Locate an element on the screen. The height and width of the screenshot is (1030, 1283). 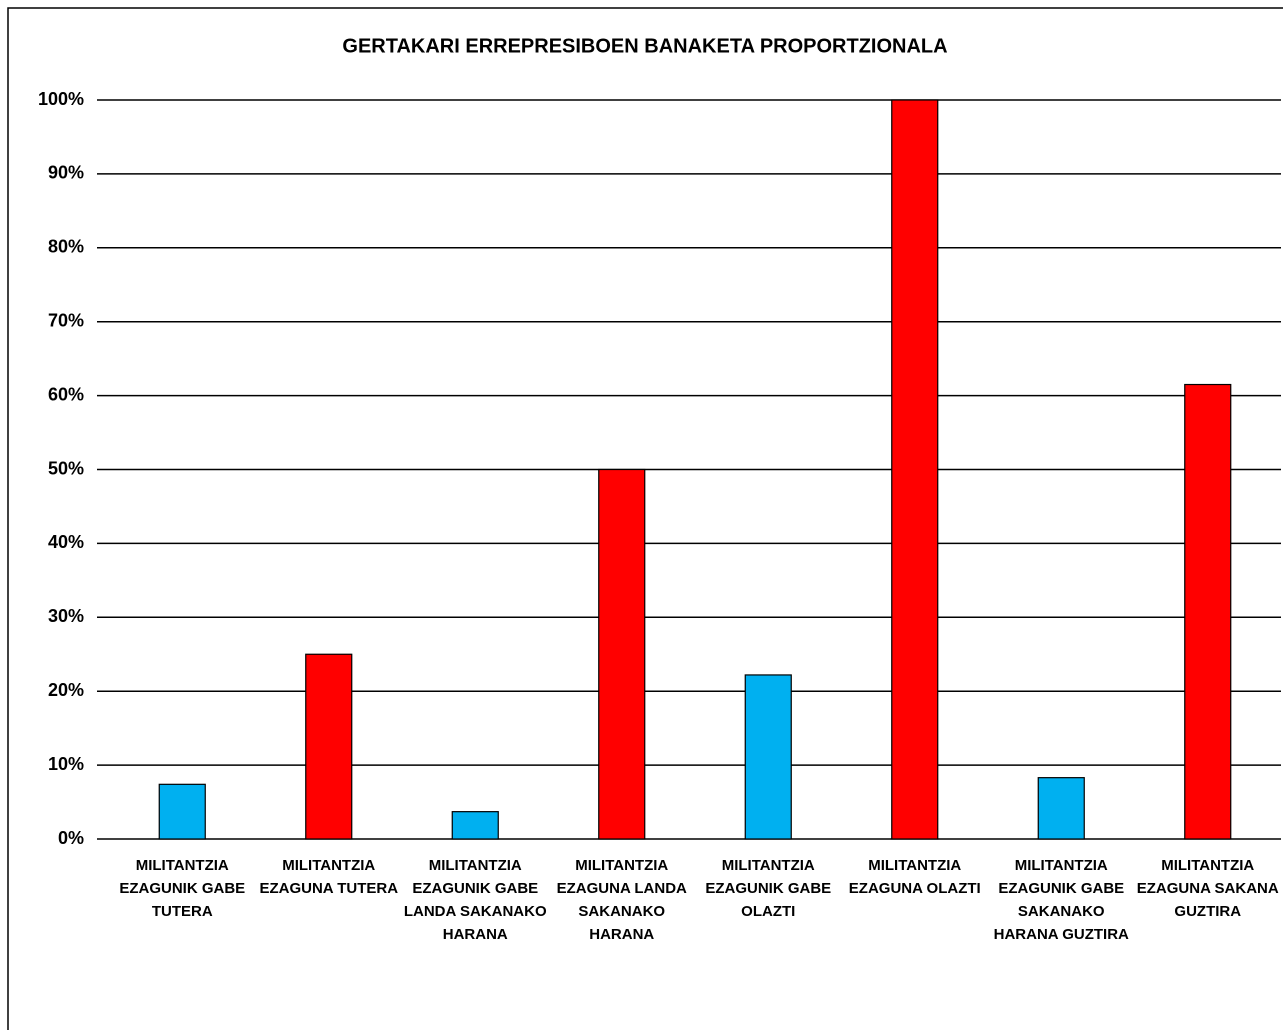
y-tick-label: 100% is located at coordinates (61, 99).